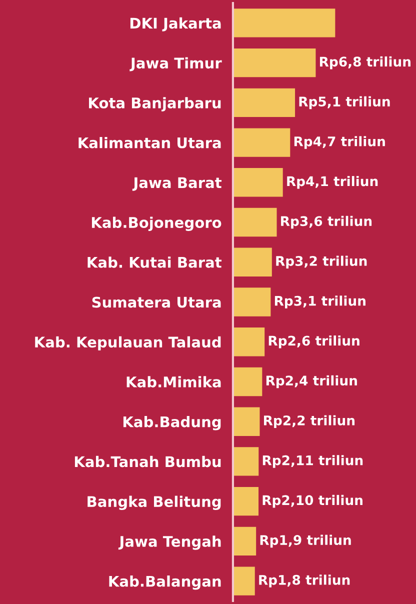 This screenshot has width=416, height=604. I want to click on y-tick-label: Sumatera Utara, so click(156, 302).